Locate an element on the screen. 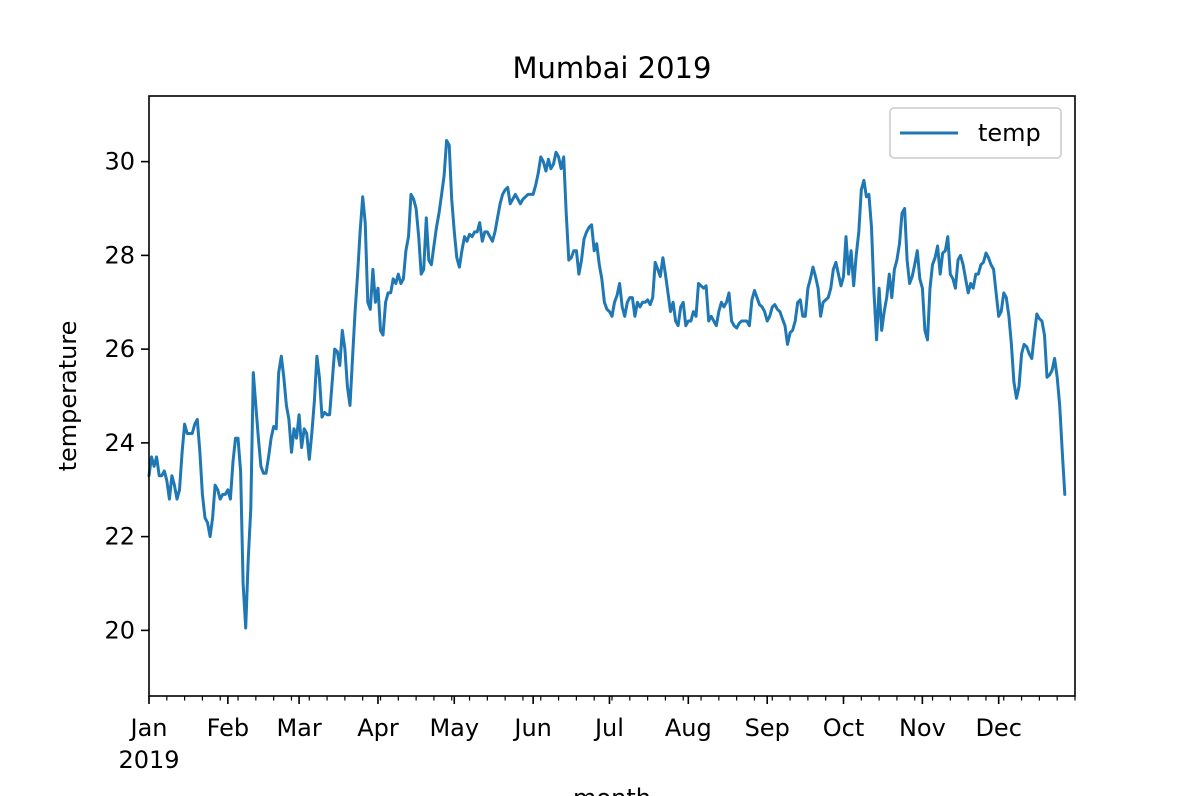 The width and height of the screenshot is (1194, 796). x-tick-label: Jun is located at coordinates (532, 728).